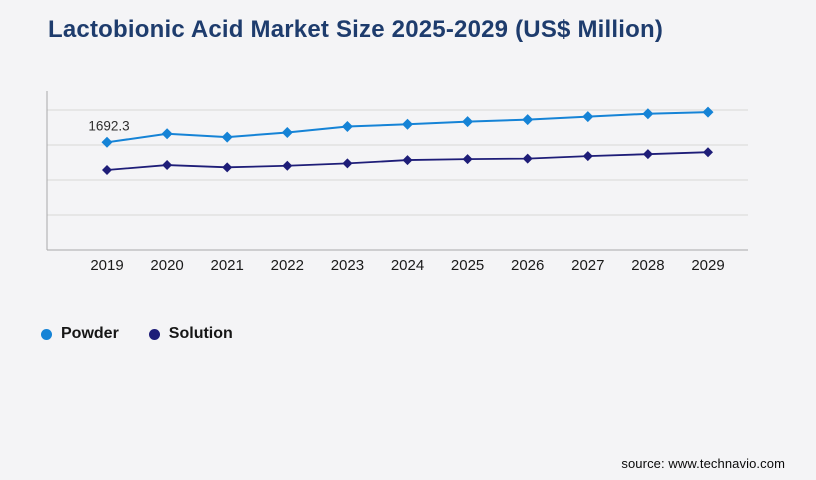 This screenshot has width=816, height=480. I want to click on solution-marker-2021, so click(227, 167).